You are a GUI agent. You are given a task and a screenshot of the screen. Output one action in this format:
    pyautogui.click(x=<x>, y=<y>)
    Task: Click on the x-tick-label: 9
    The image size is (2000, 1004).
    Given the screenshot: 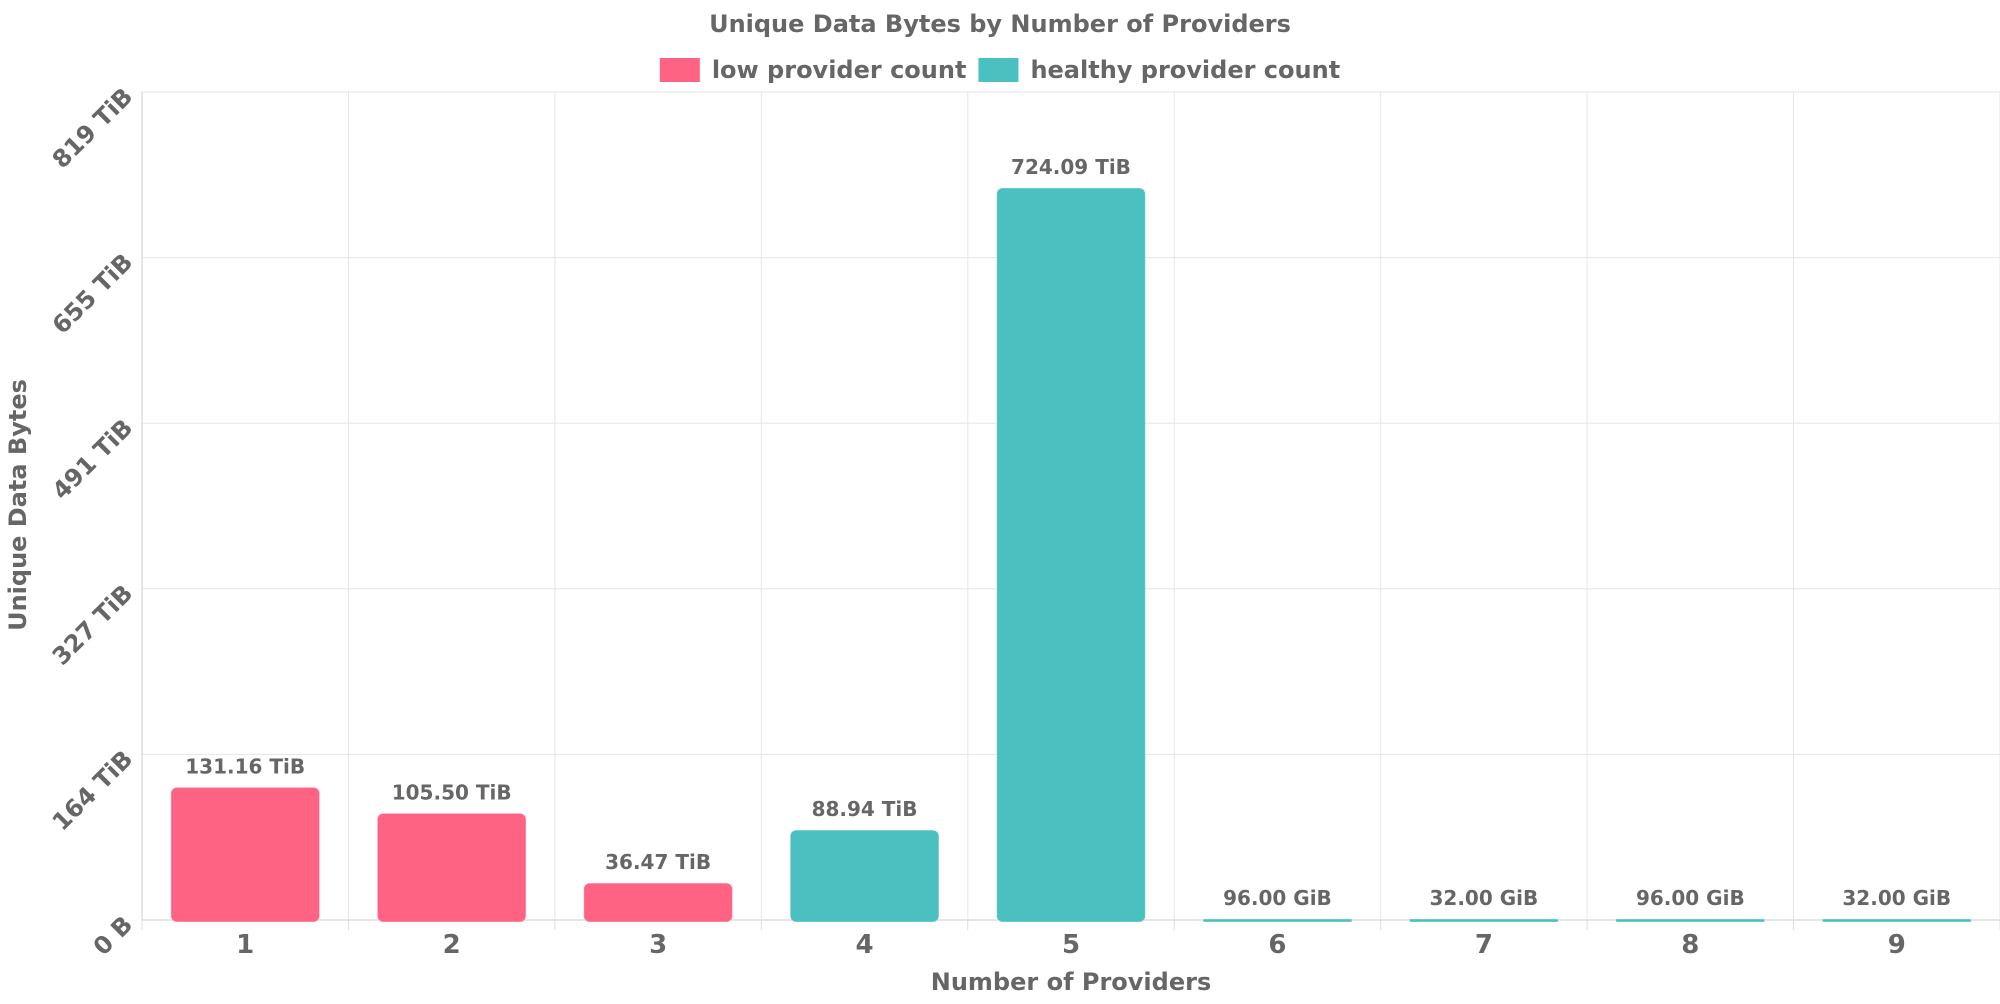 What is the action you would take?
    pyautogui.click(x=1897, y=945)
    